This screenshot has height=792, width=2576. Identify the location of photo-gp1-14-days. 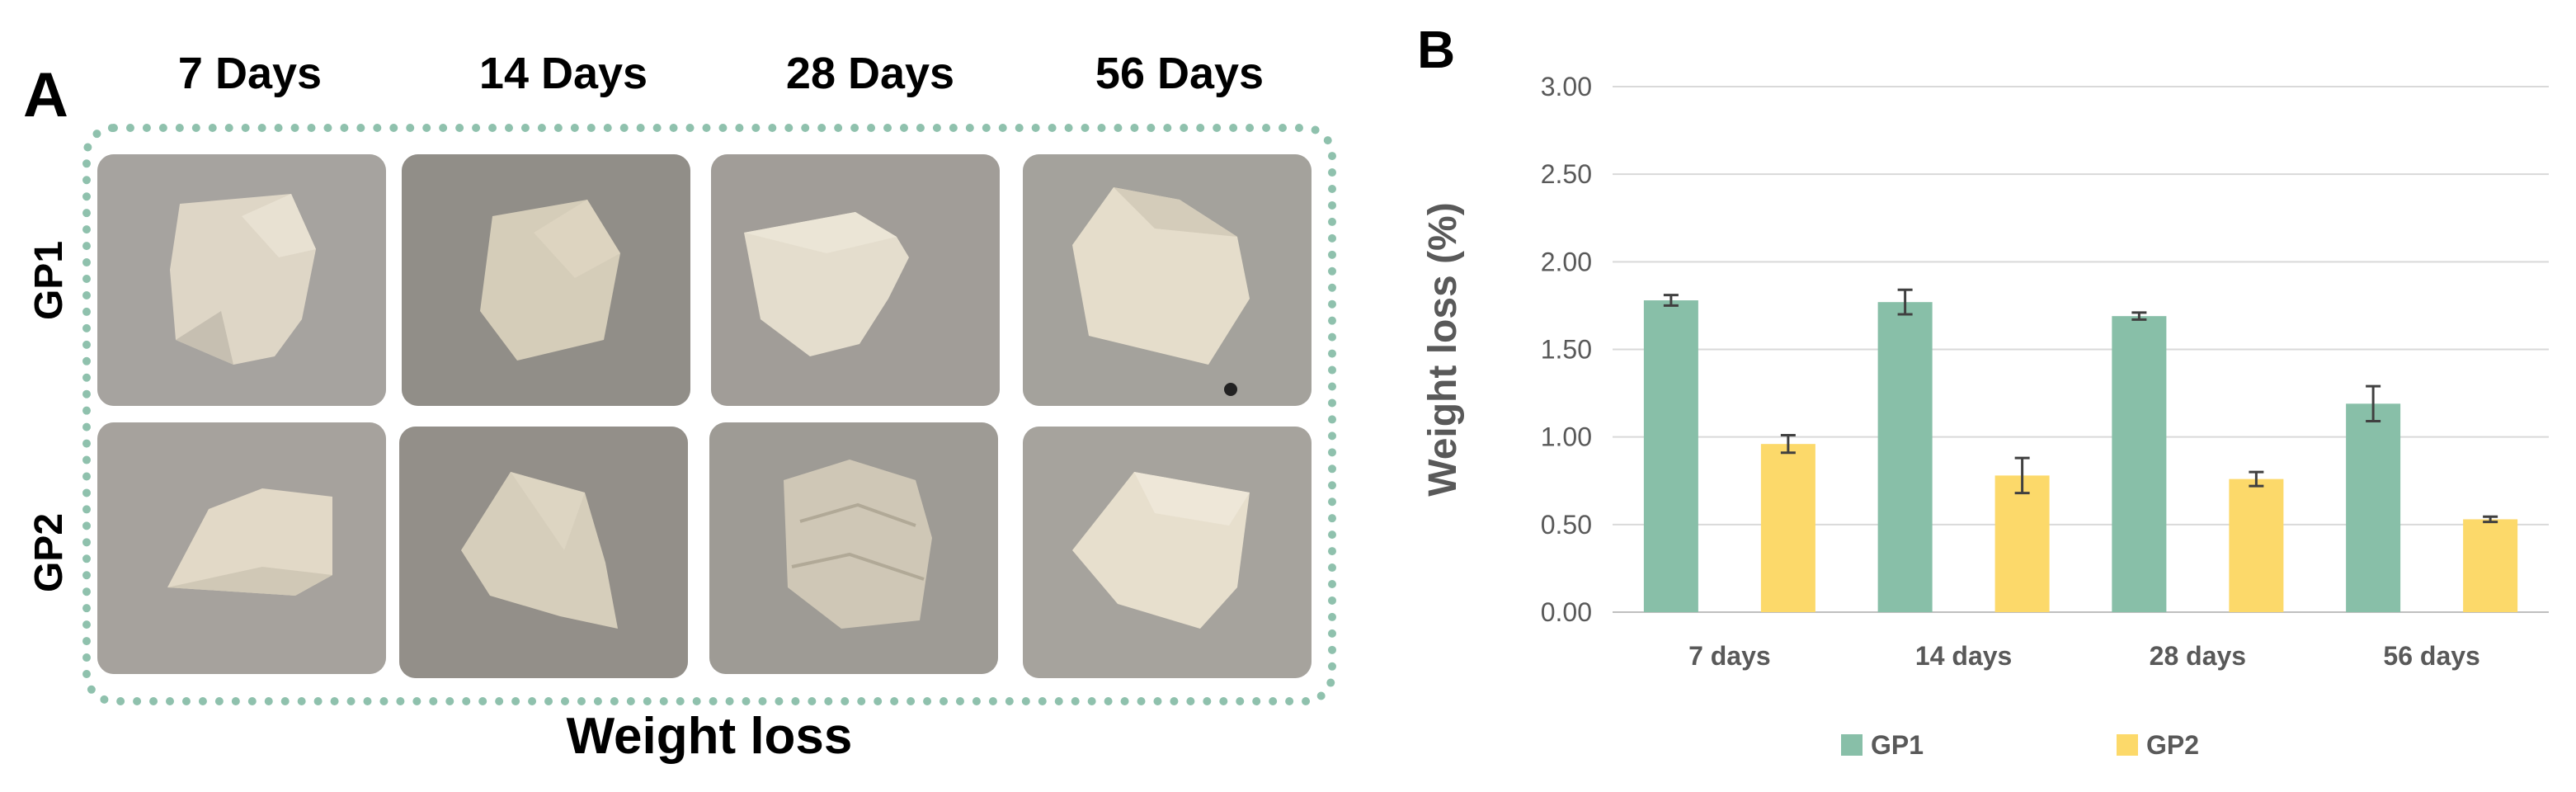
(546, 280).